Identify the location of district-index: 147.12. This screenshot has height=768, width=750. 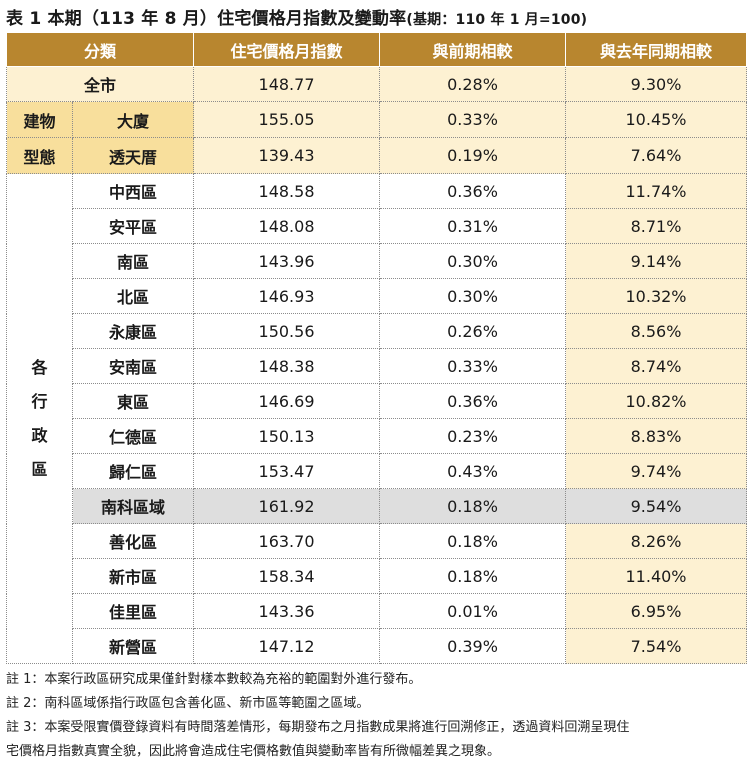
(287, 646).